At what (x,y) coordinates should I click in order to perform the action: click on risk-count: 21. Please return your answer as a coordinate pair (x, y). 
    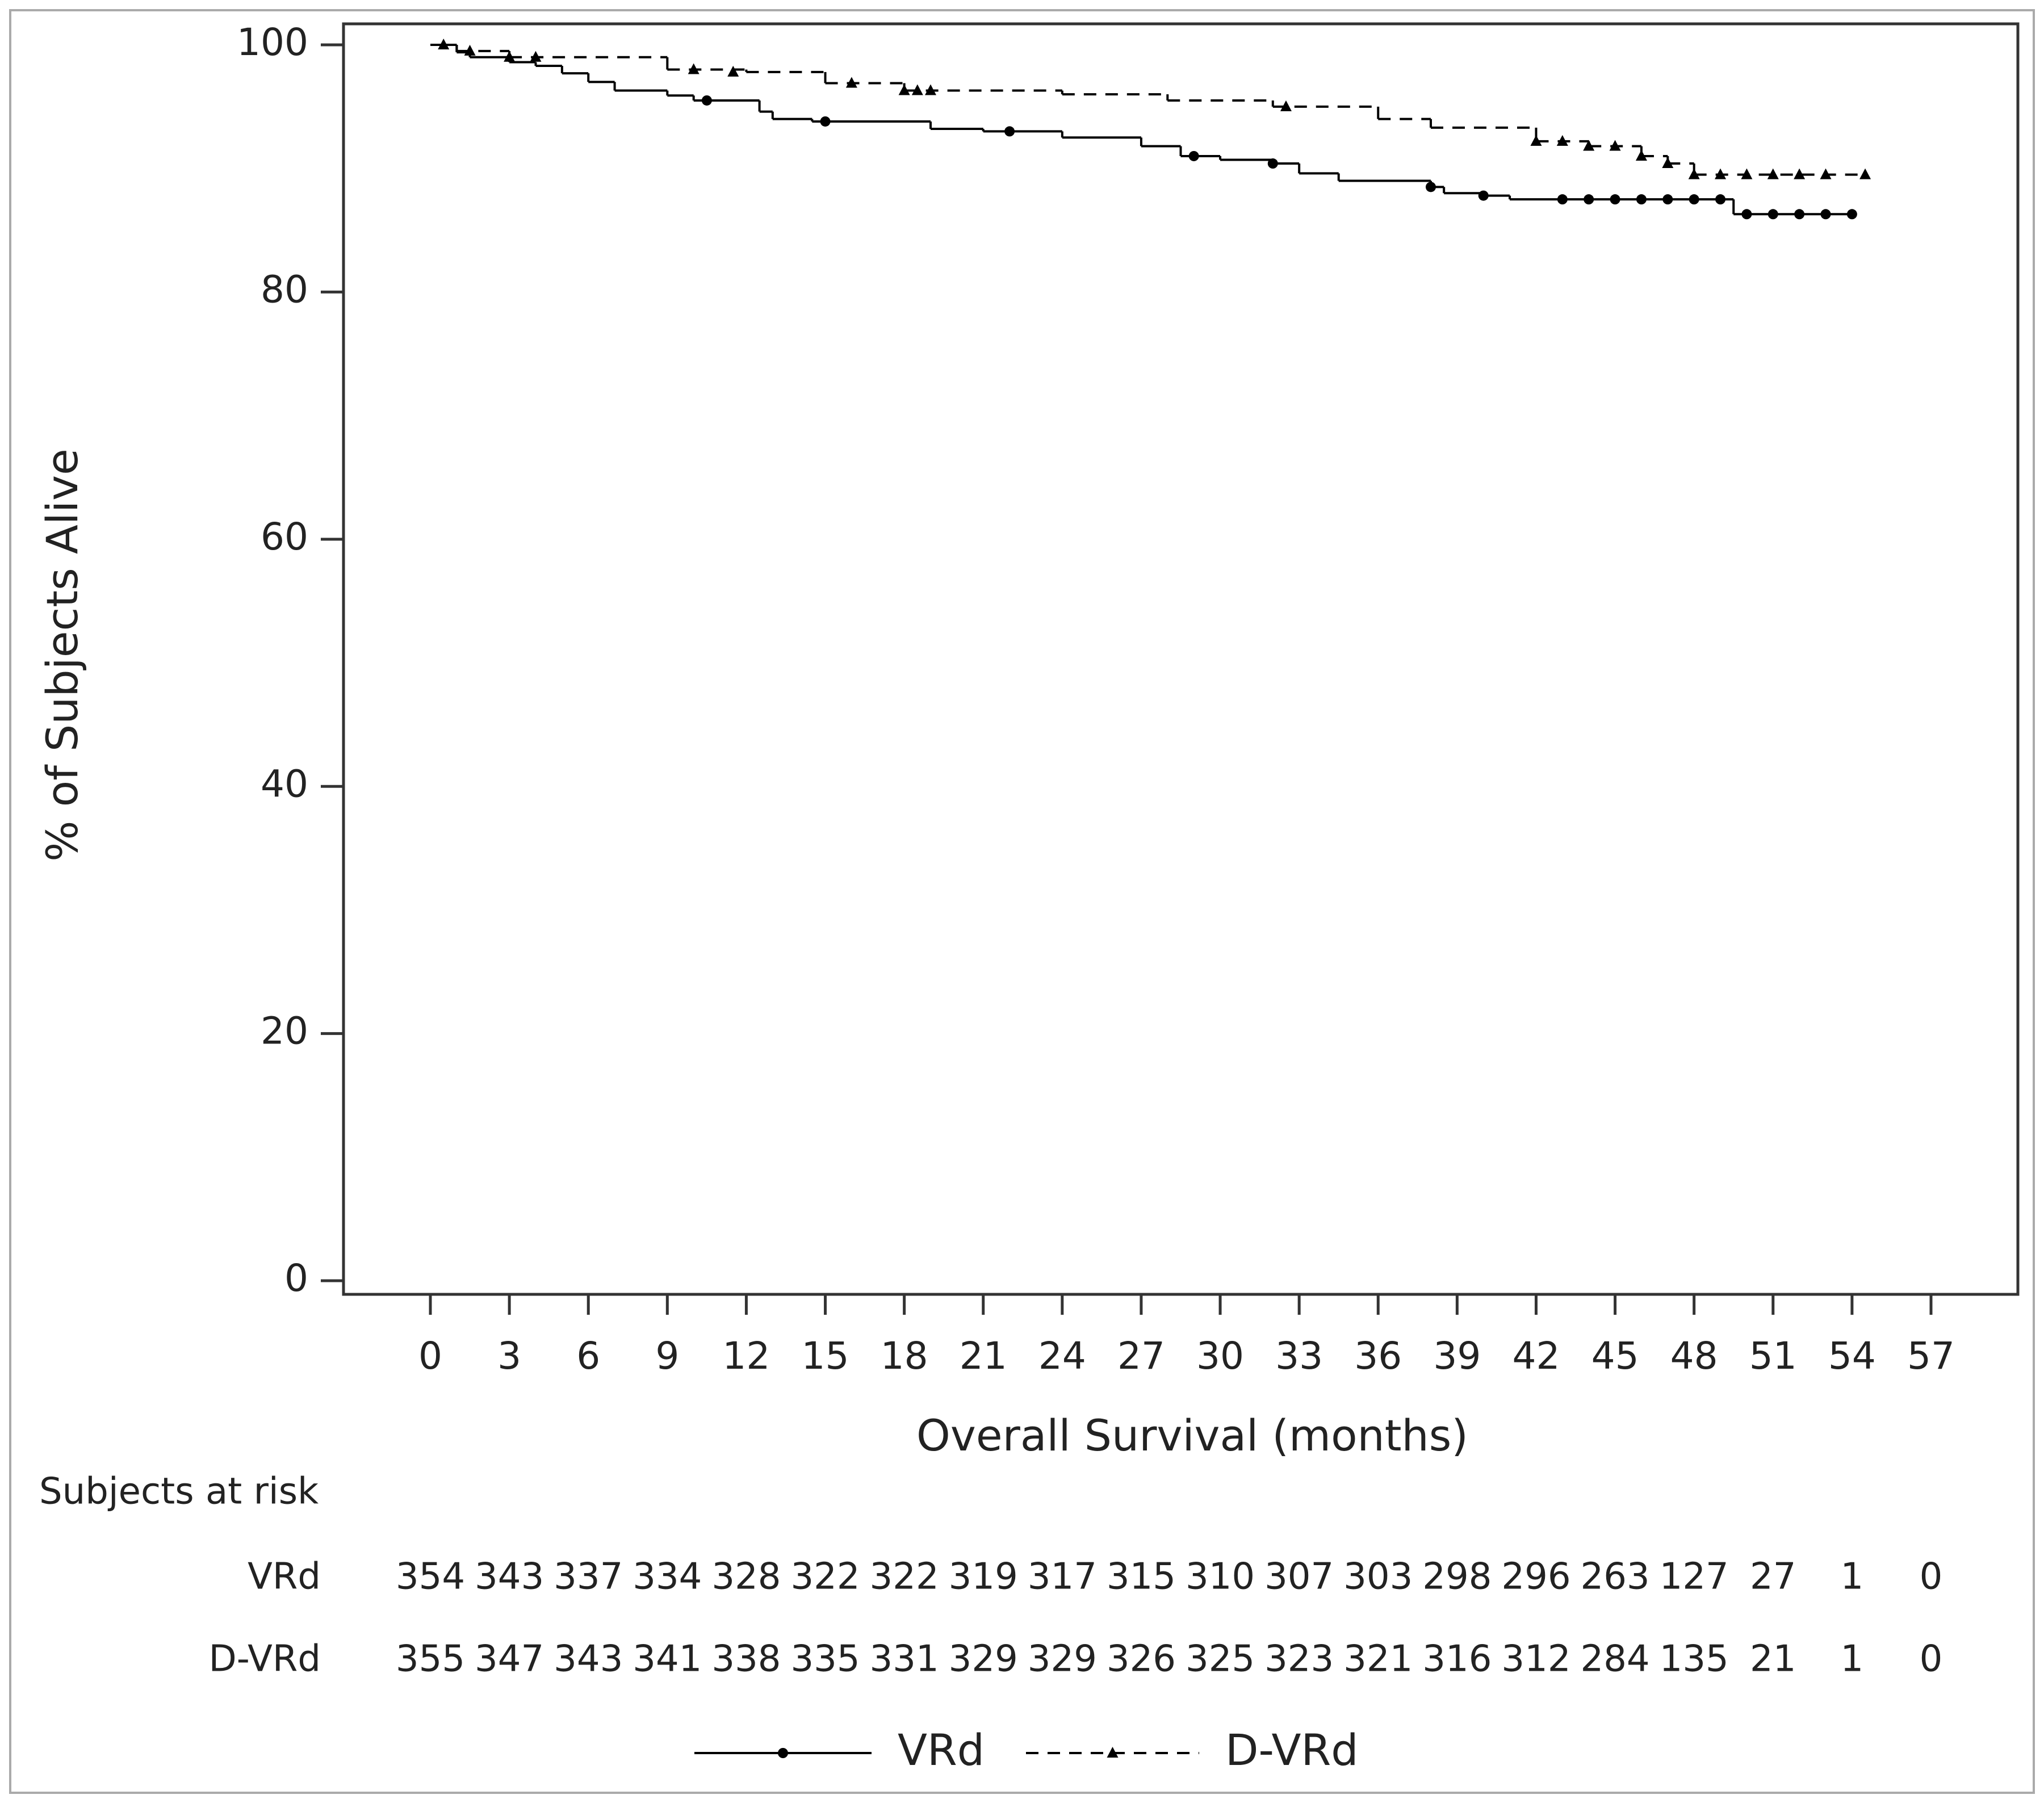
    Looking at the image, I should click on (1773, 1659).